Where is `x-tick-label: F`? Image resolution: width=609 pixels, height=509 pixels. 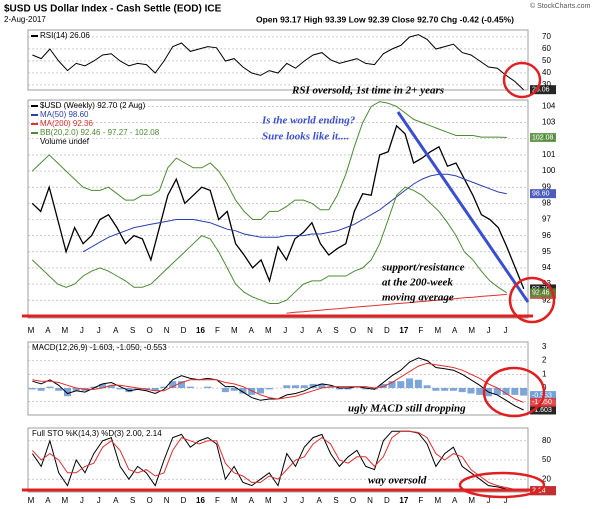
x-tick-label: F is located at coordinates (217, 500).